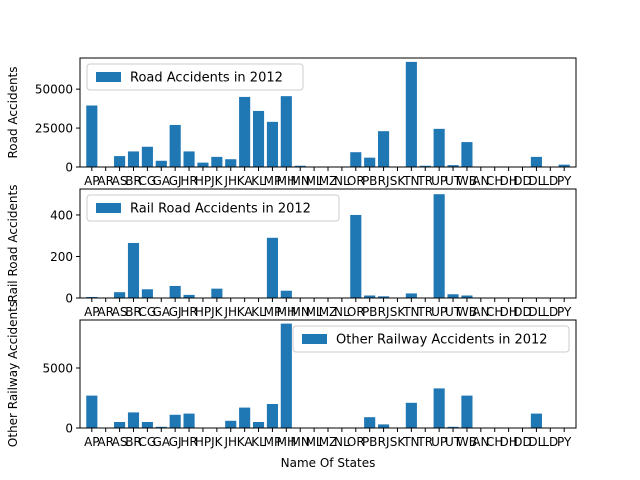  I want to click on y-tick-label: 5000, so click(57, 369).